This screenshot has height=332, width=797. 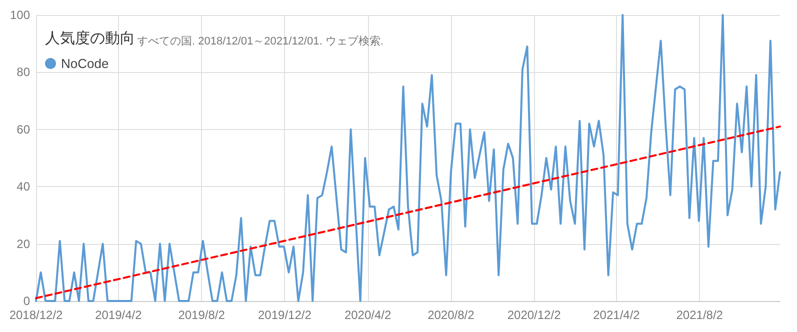 What do you see at coordinates (36, 315) in the screenshot?
I see `x-tick-label: 2018/12/2` at bounding box center [36, 315].